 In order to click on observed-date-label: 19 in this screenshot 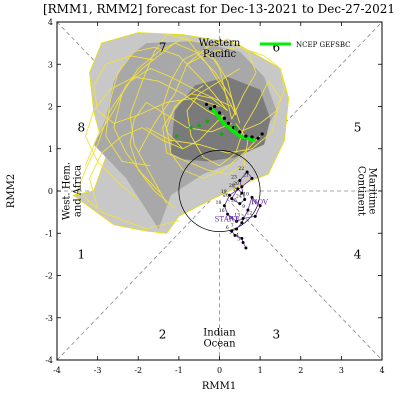, I will do `click(224, 192)`.